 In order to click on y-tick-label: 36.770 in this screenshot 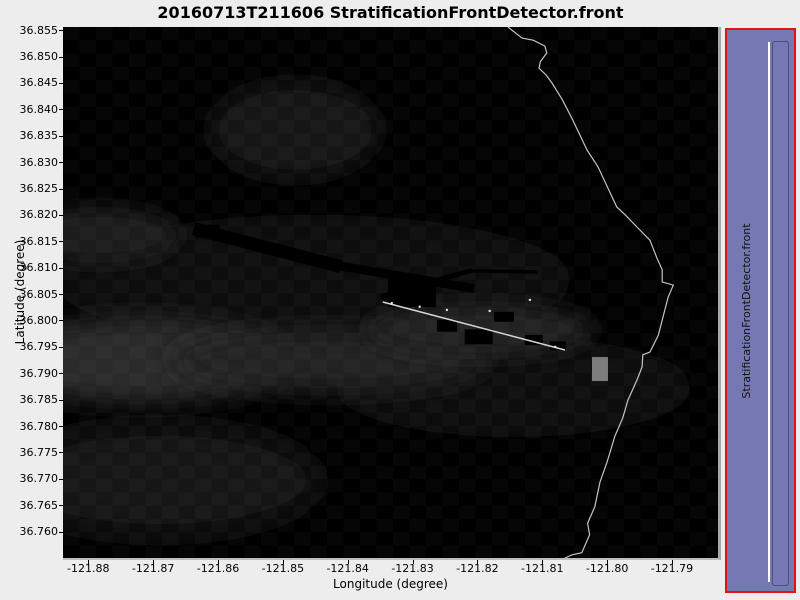, I will do `click(39, 479)`.